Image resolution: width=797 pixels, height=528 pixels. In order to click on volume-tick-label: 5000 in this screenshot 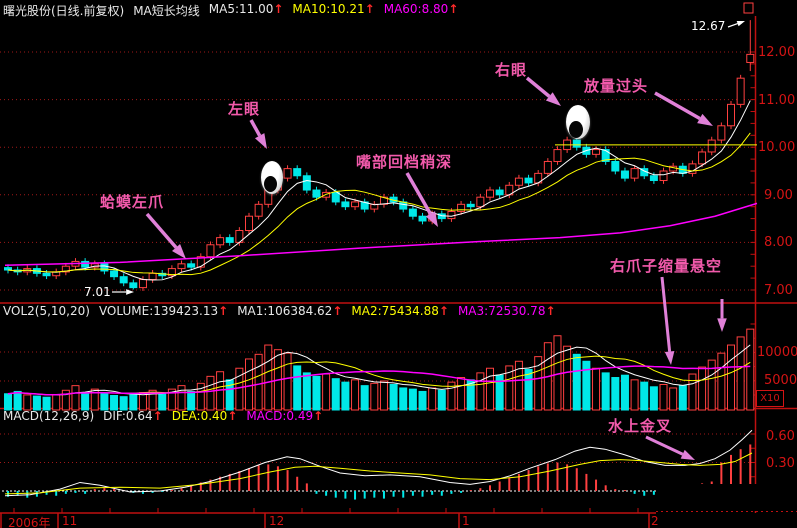, I will do `click(780, 380)`.